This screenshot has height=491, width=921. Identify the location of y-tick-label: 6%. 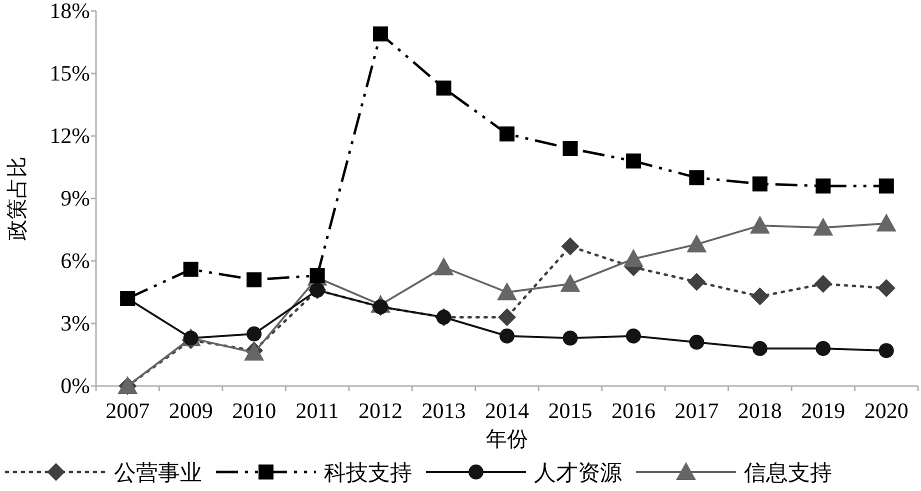
(75, 260).